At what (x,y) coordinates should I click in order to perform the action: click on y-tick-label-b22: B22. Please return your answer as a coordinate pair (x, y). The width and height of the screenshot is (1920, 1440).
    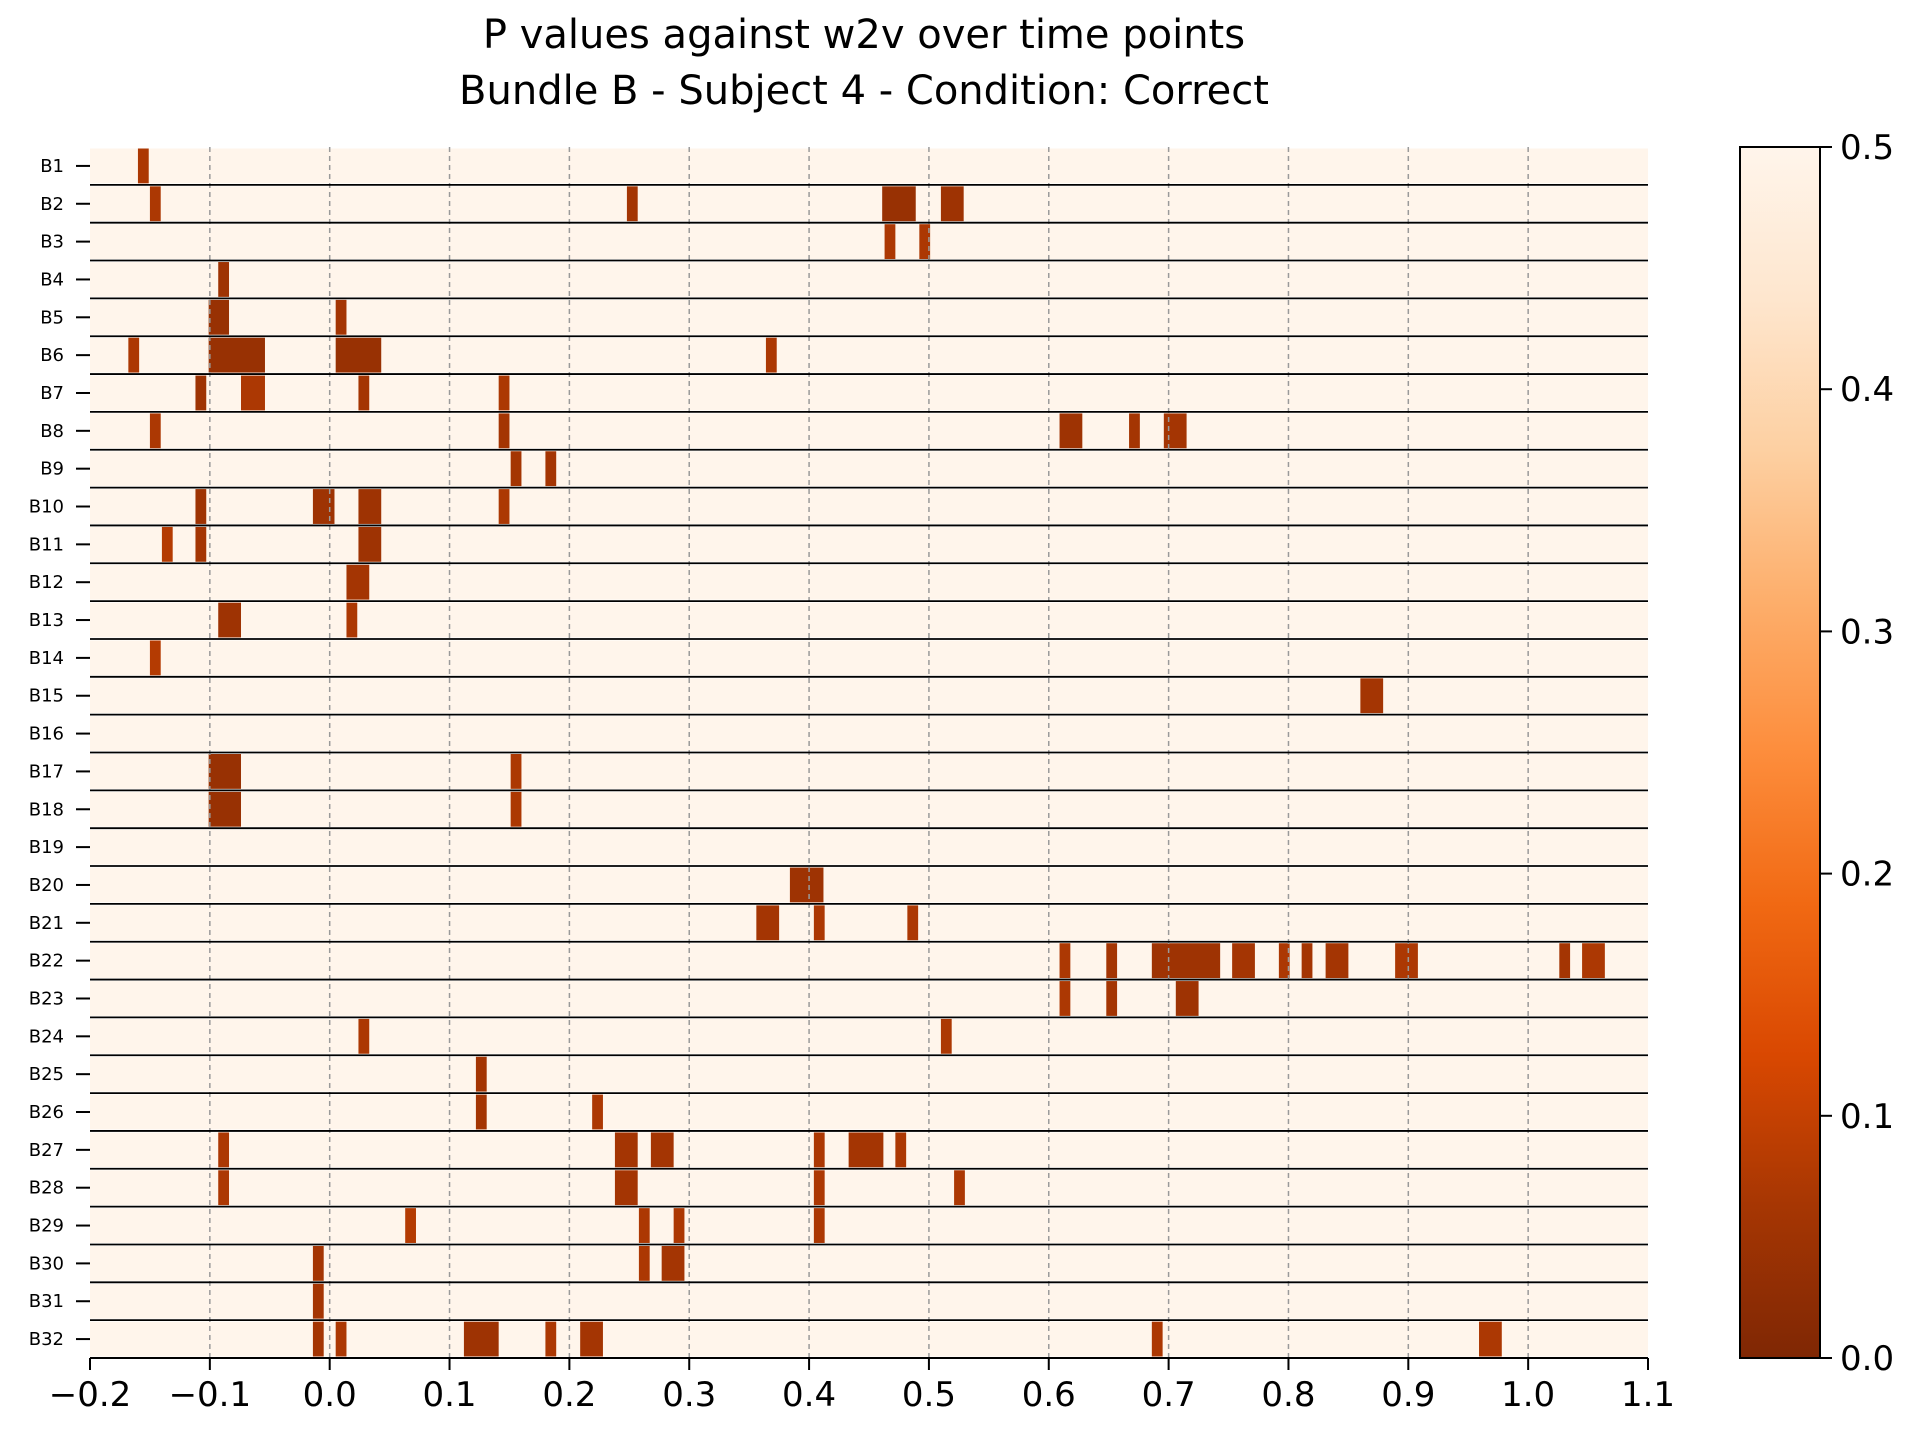
    Looking at the image, I should click on (46, 961).